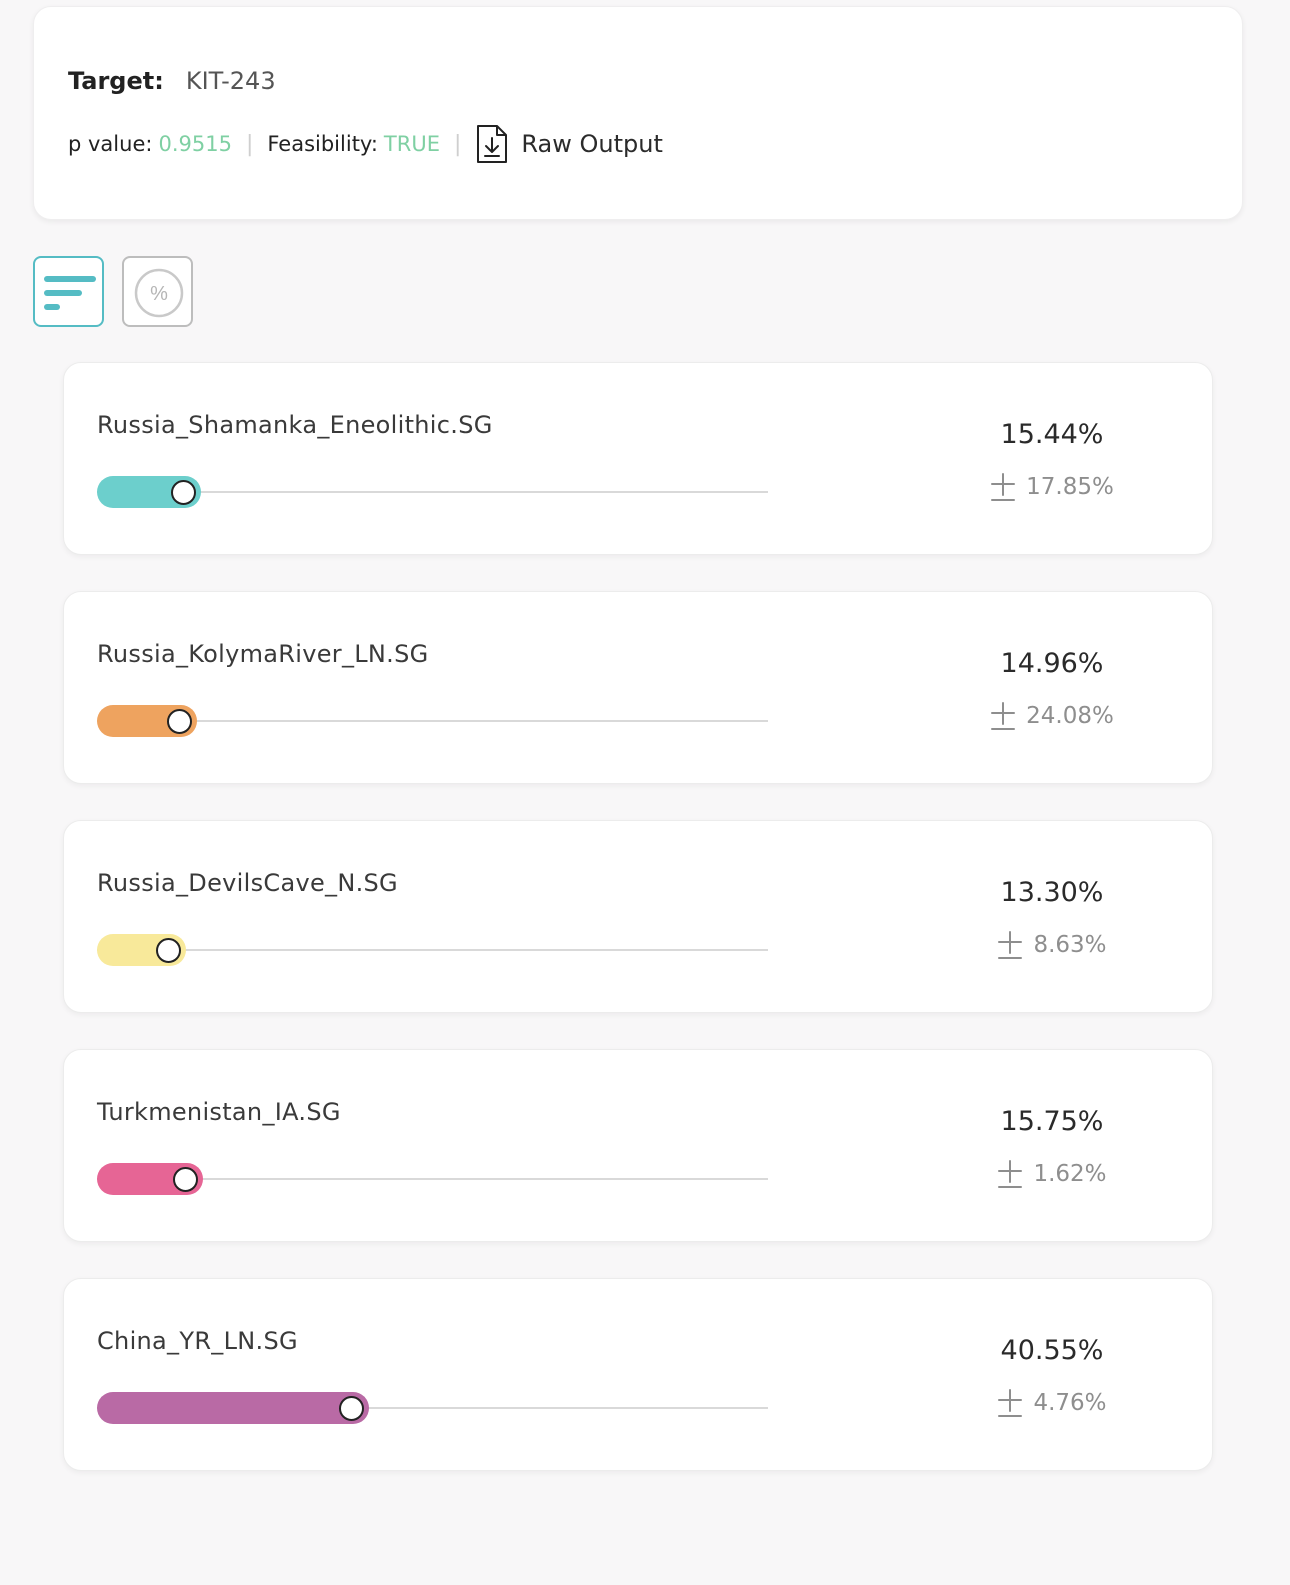  What do you see at coordinates (638, 1374) in the screenshot?
I see `population-card: China_YR_LN.SG 40.55% 4.76%` at bounding box center [638, 1374].